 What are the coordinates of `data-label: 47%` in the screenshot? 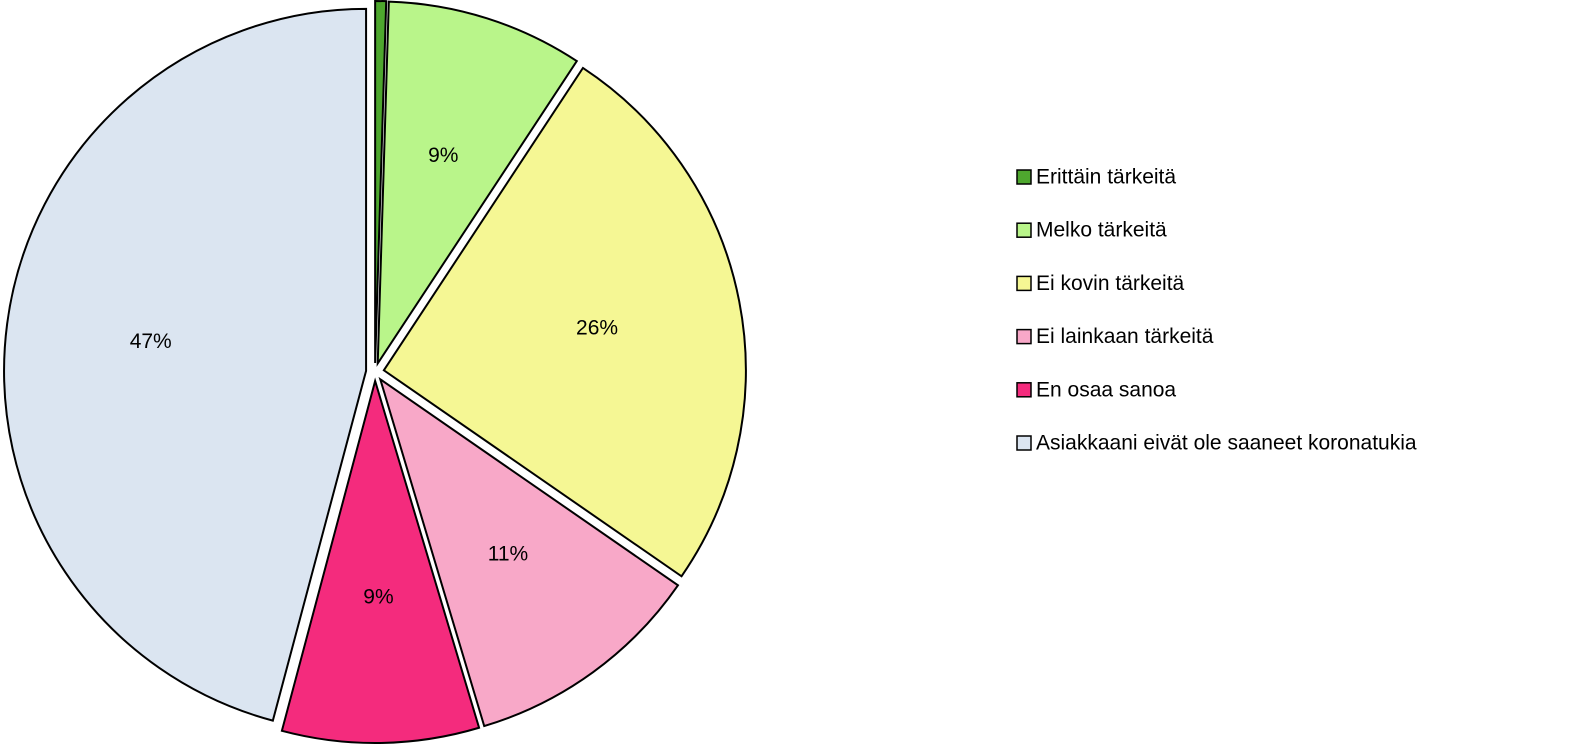 It's located at (151, 341).